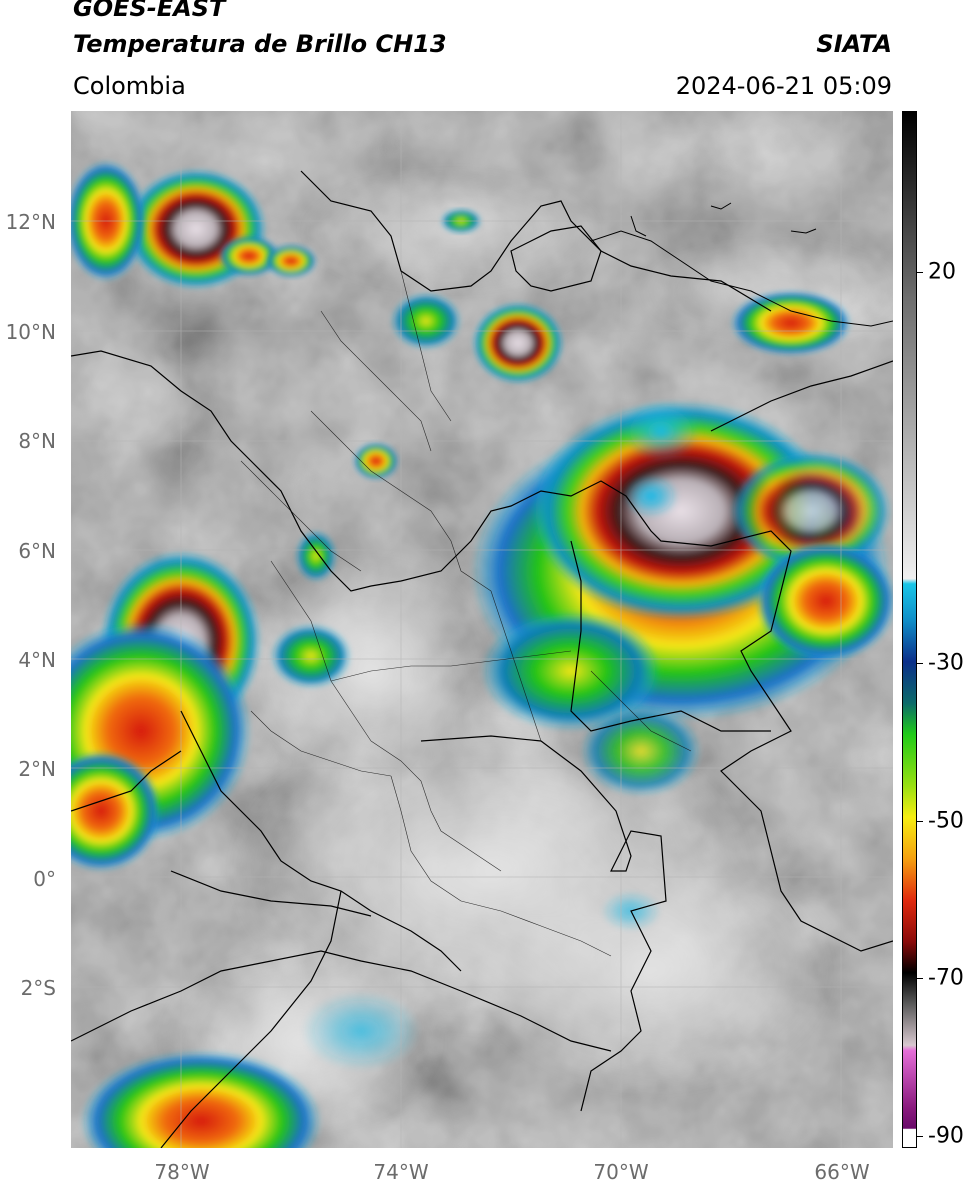  Describe the element at coordinates (946, 978) in the screenshot. I see `colorbar-label-neg70: -70` at that location.